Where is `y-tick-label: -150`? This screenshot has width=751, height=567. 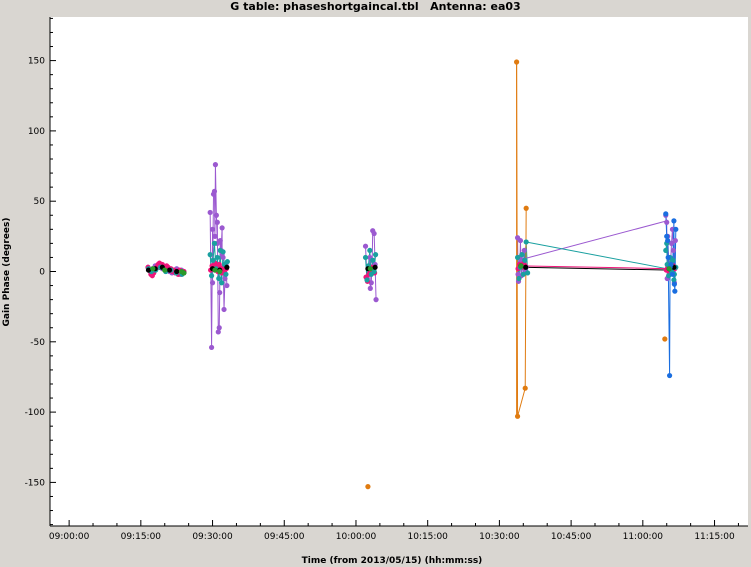 y-tick-label: -150 is located at coordinates (35, 483).